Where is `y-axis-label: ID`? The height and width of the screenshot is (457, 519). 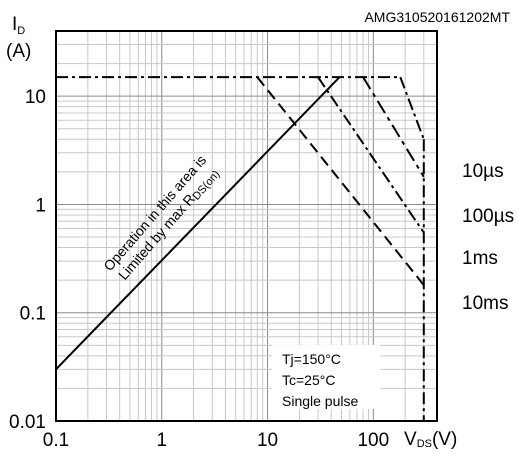
y-axis-label: ID is located at coordinates (18, 25).